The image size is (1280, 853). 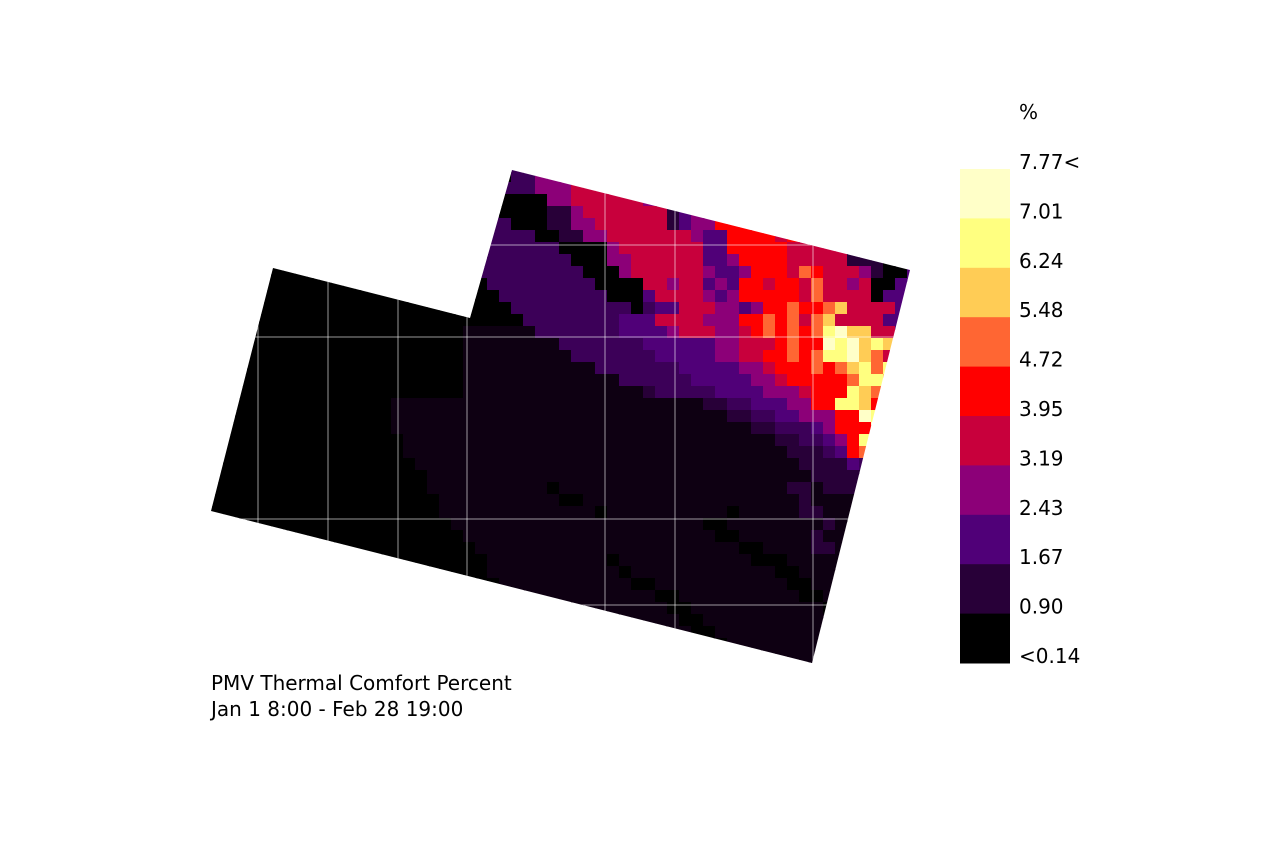 What do you see at coordinates (1028, 112) in the screenshot?
I see `legend-unit: %` at bounding box center [1028, 112].